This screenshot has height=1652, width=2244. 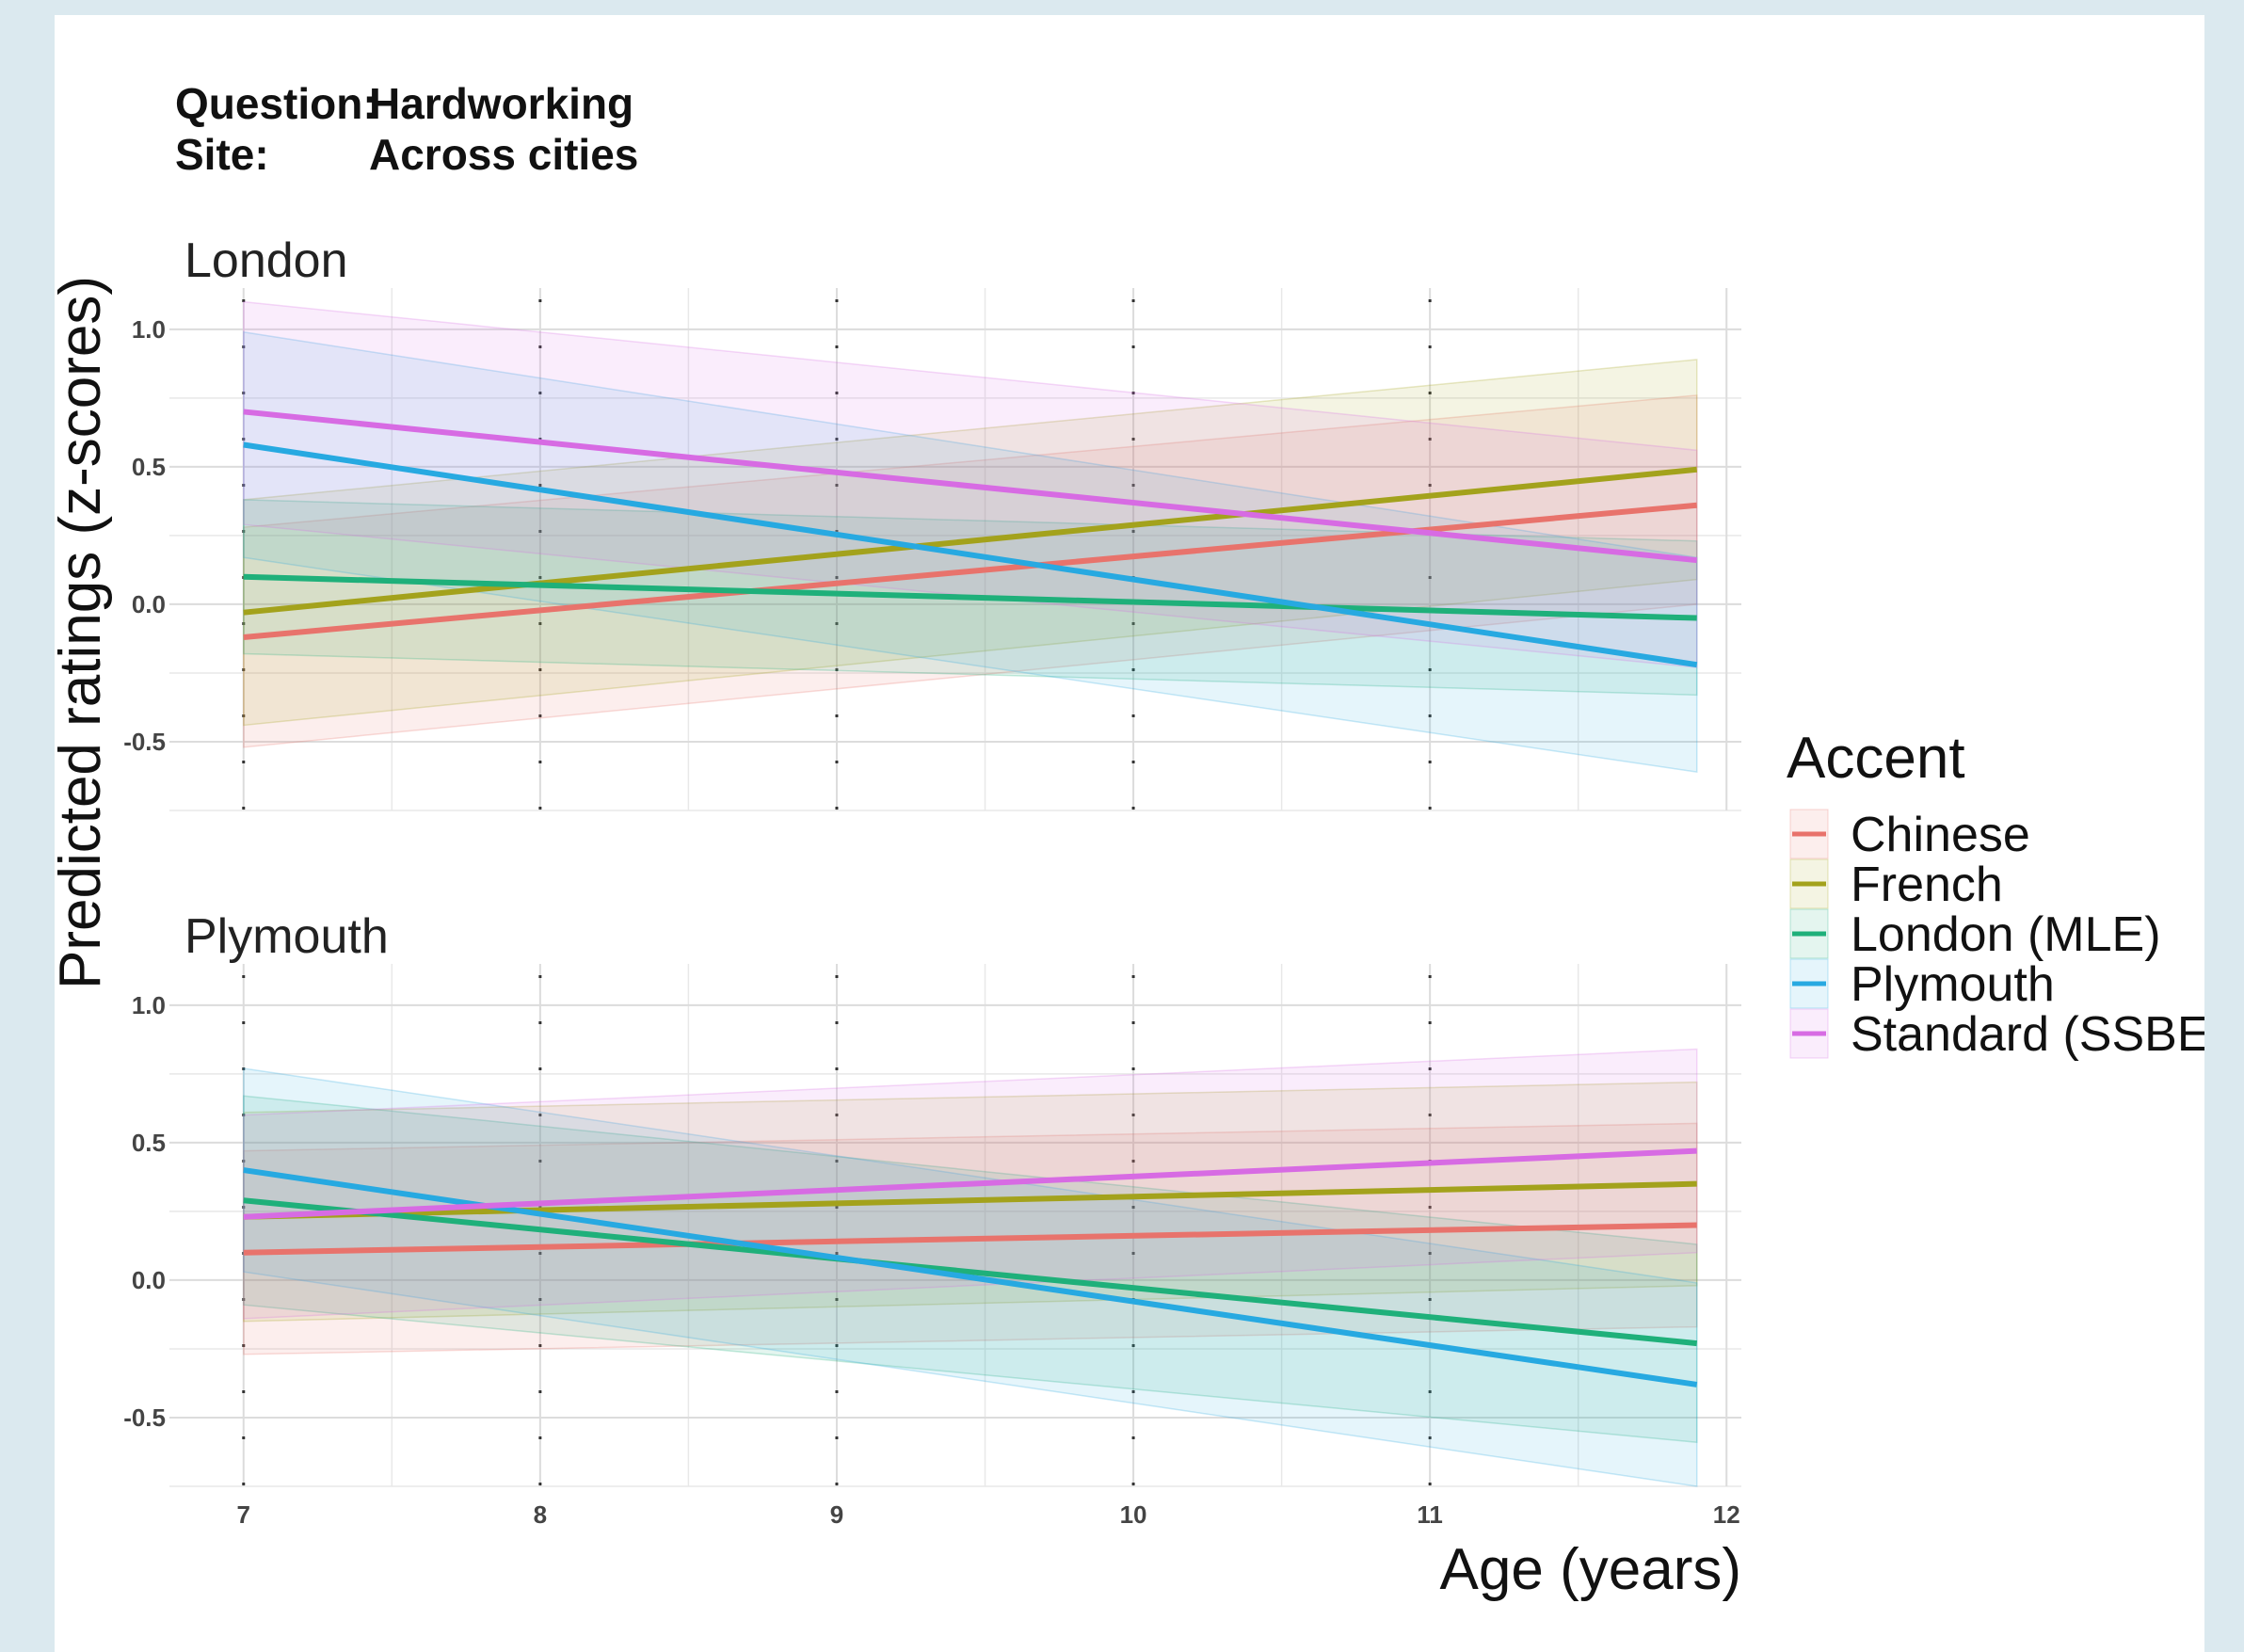 I want to click on facet-title-plymouth: Plymouth, so click(x=286, y=936).